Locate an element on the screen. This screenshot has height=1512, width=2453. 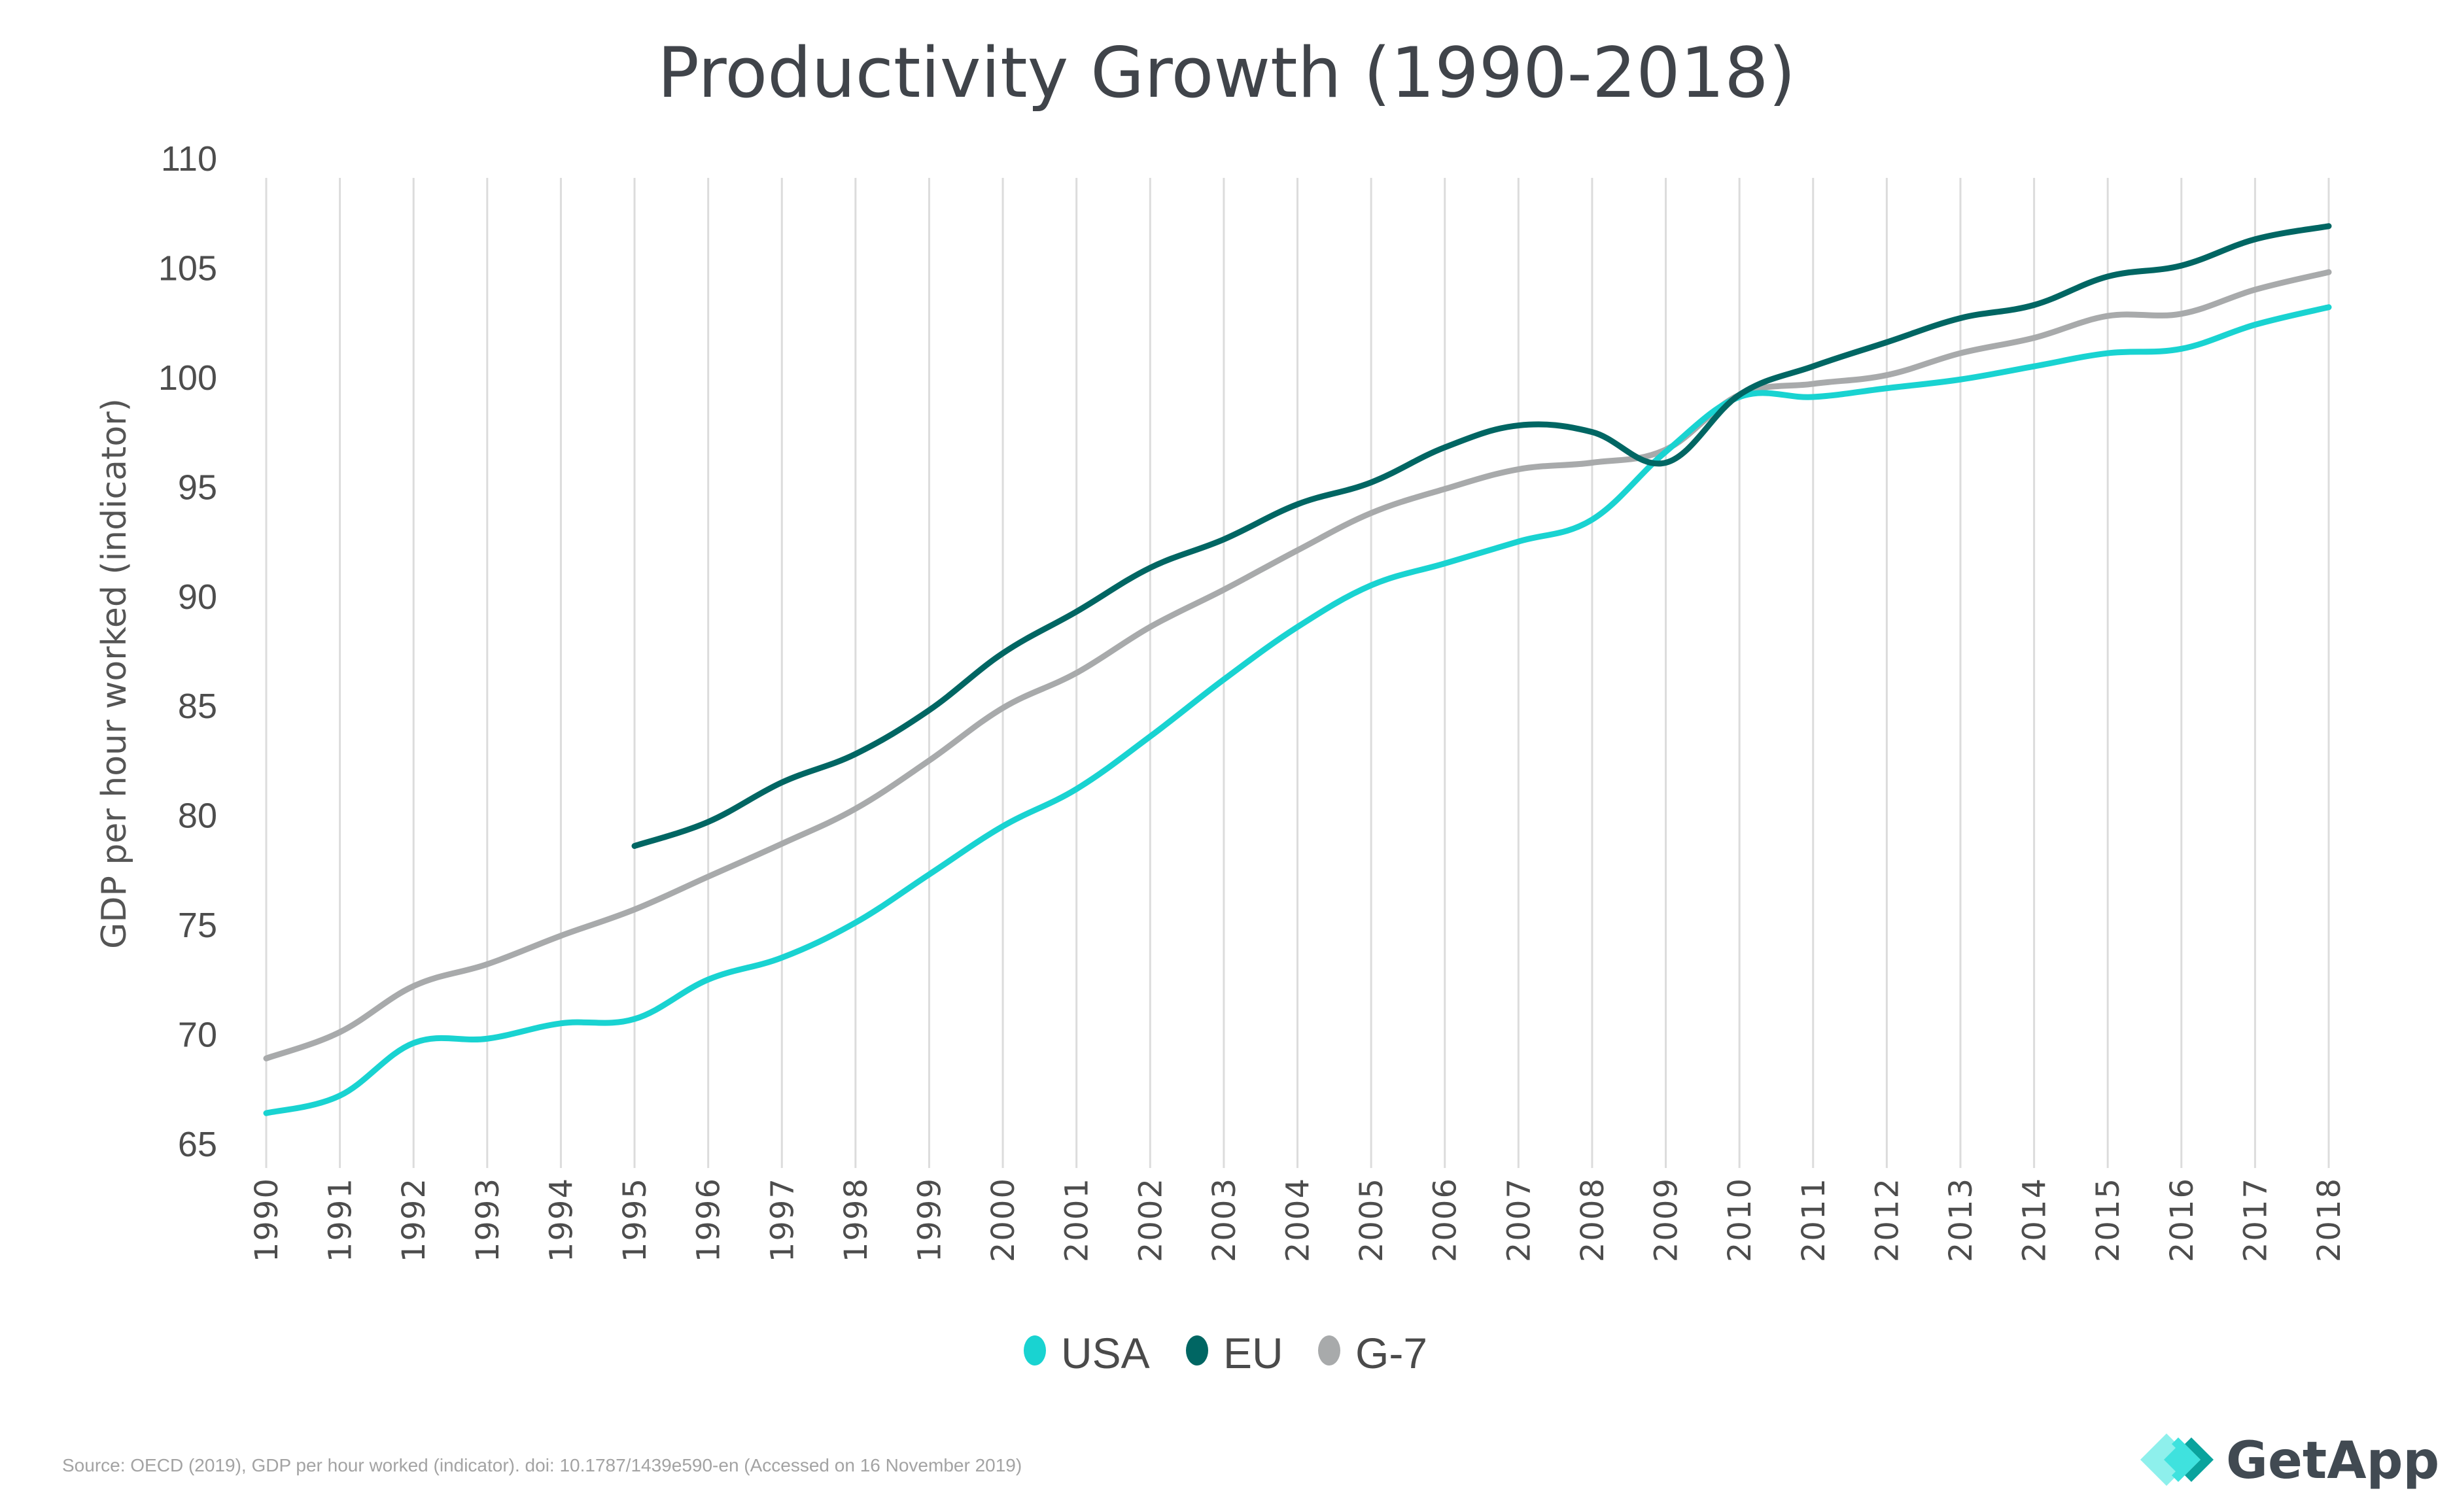
y-tick-label: 80 is located at coordinates (197, 817).